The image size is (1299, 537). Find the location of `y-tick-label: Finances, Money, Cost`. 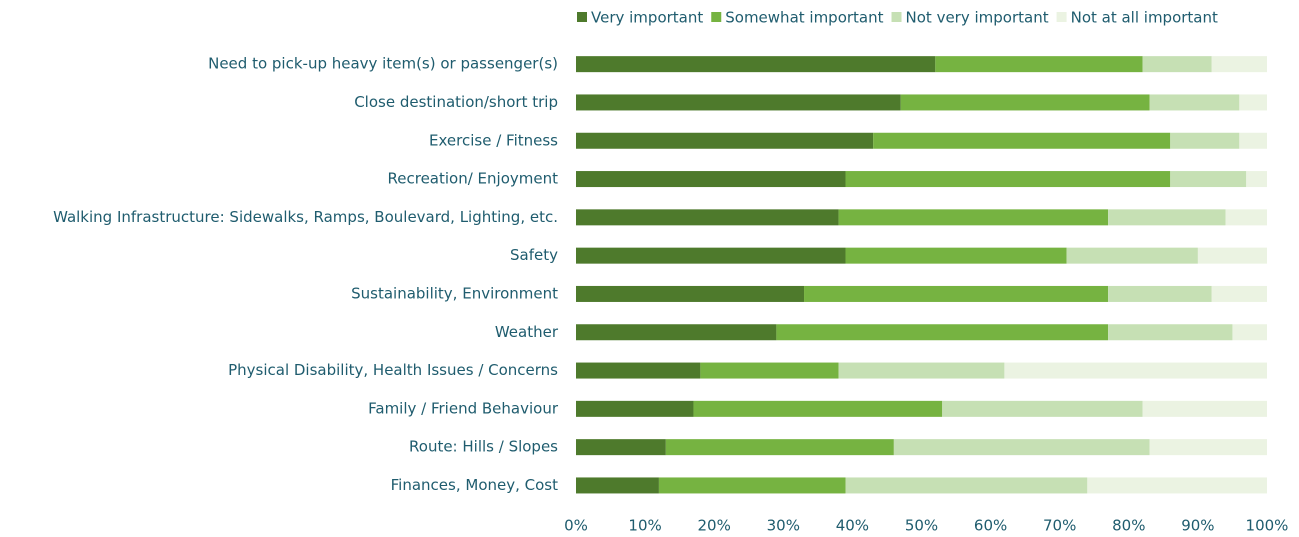

y-tick-label: Finances, Money, Cost is located at coordinates (474, 485).